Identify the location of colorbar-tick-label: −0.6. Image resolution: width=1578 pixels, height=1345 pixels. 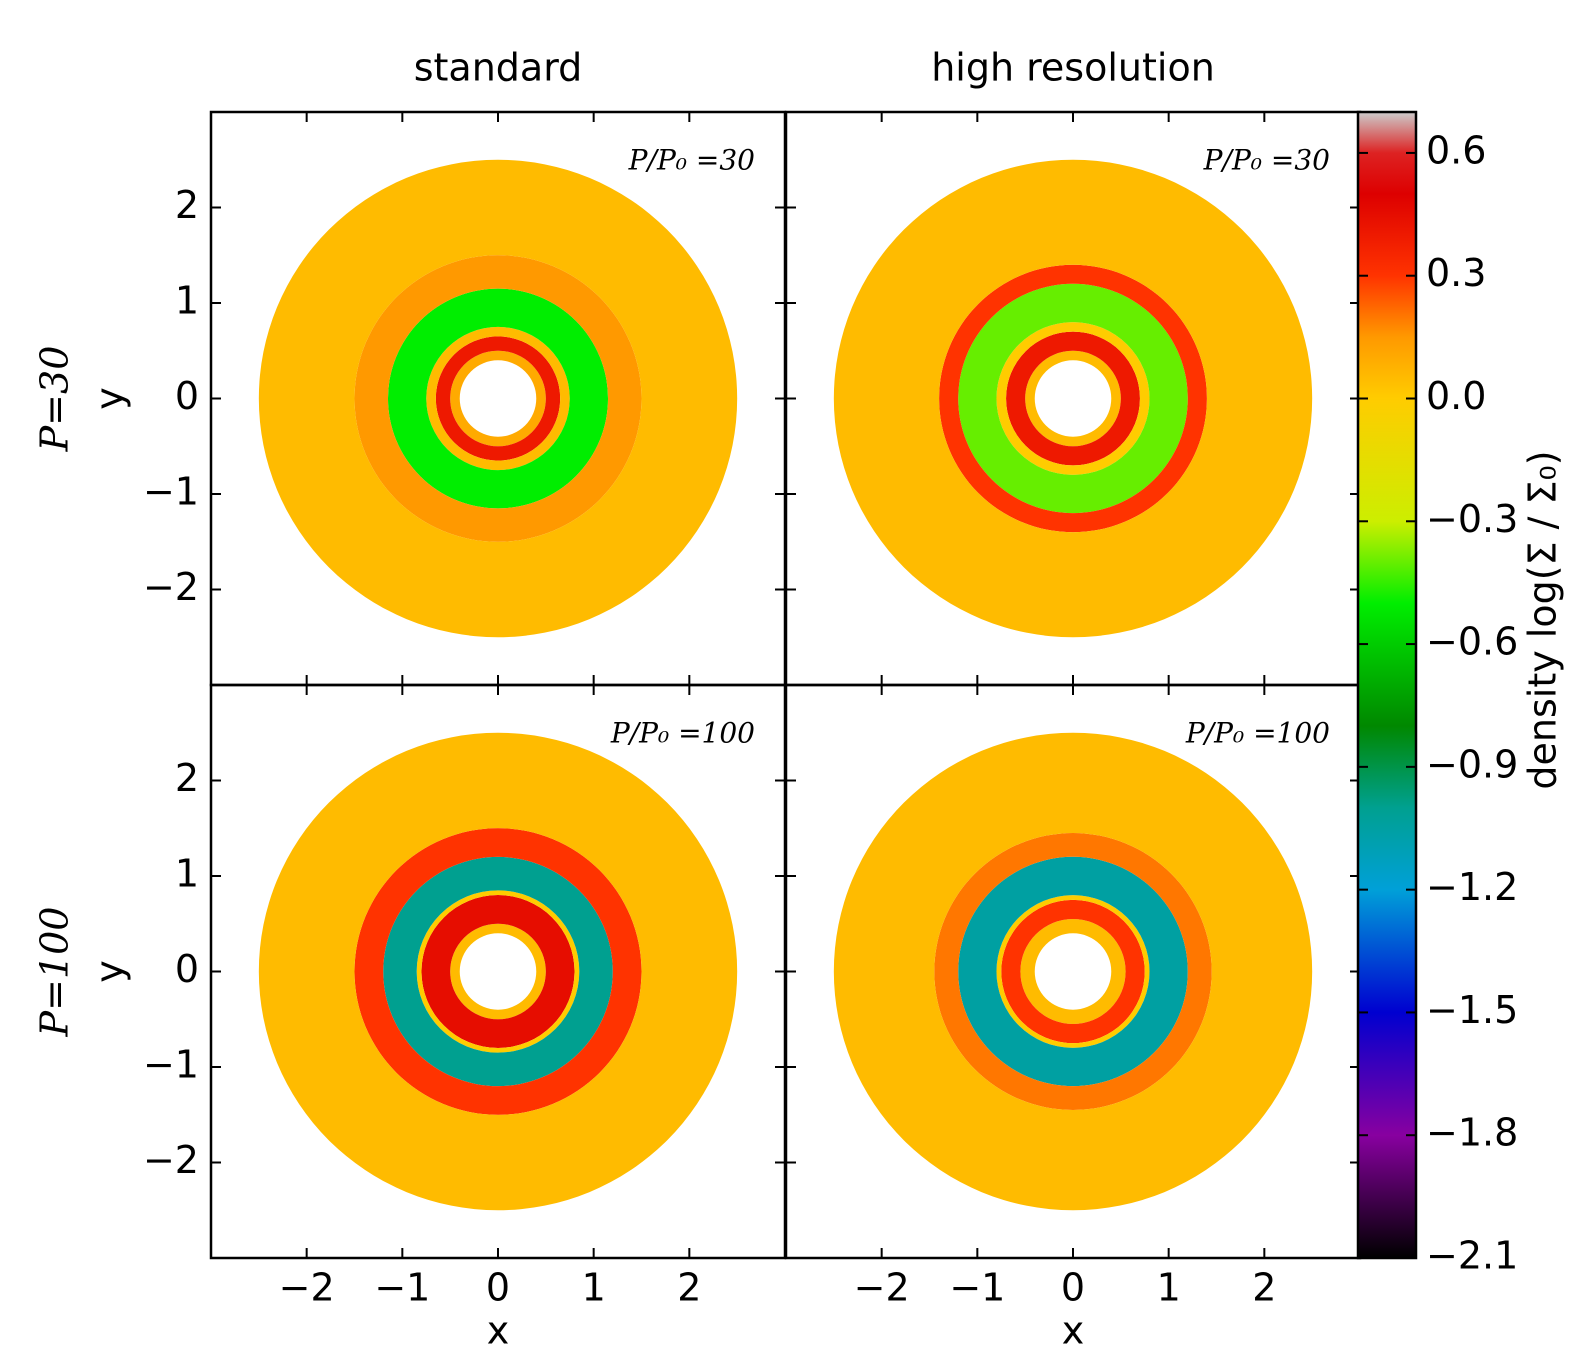
(1472, 642).